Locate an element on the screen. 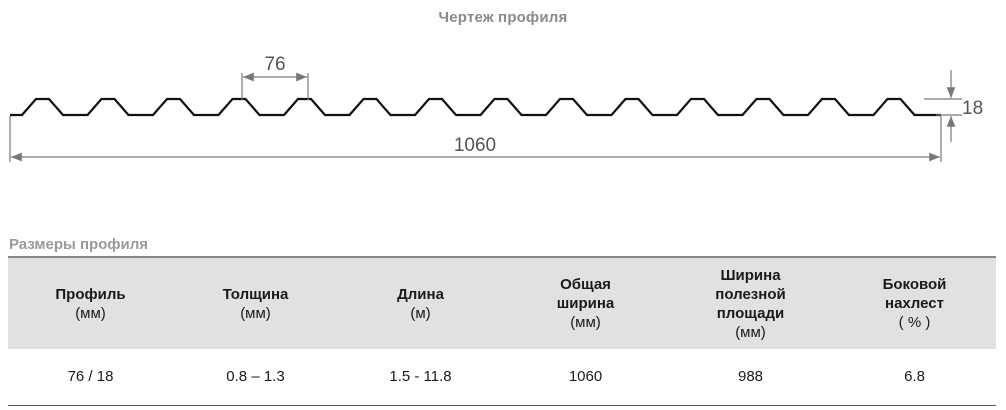 This screenshot has width=1006, height=410. column-header-useful-width: Ширина полезной площади (мм) is located at coordinates (750, 303).